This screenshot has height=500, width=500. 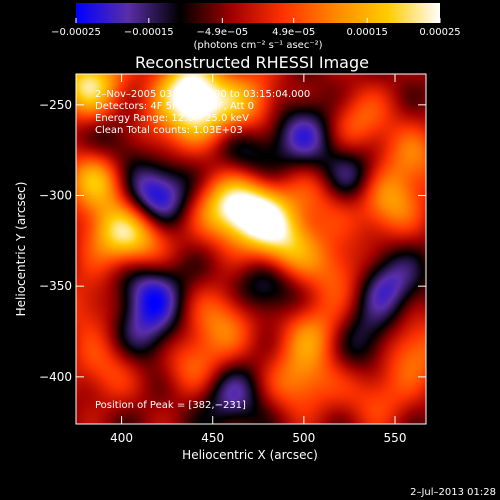 What do you see at coordinates (55, 286) in the screenshot?
I see `y-tick-label: −350` at bounding box center [55, 286].